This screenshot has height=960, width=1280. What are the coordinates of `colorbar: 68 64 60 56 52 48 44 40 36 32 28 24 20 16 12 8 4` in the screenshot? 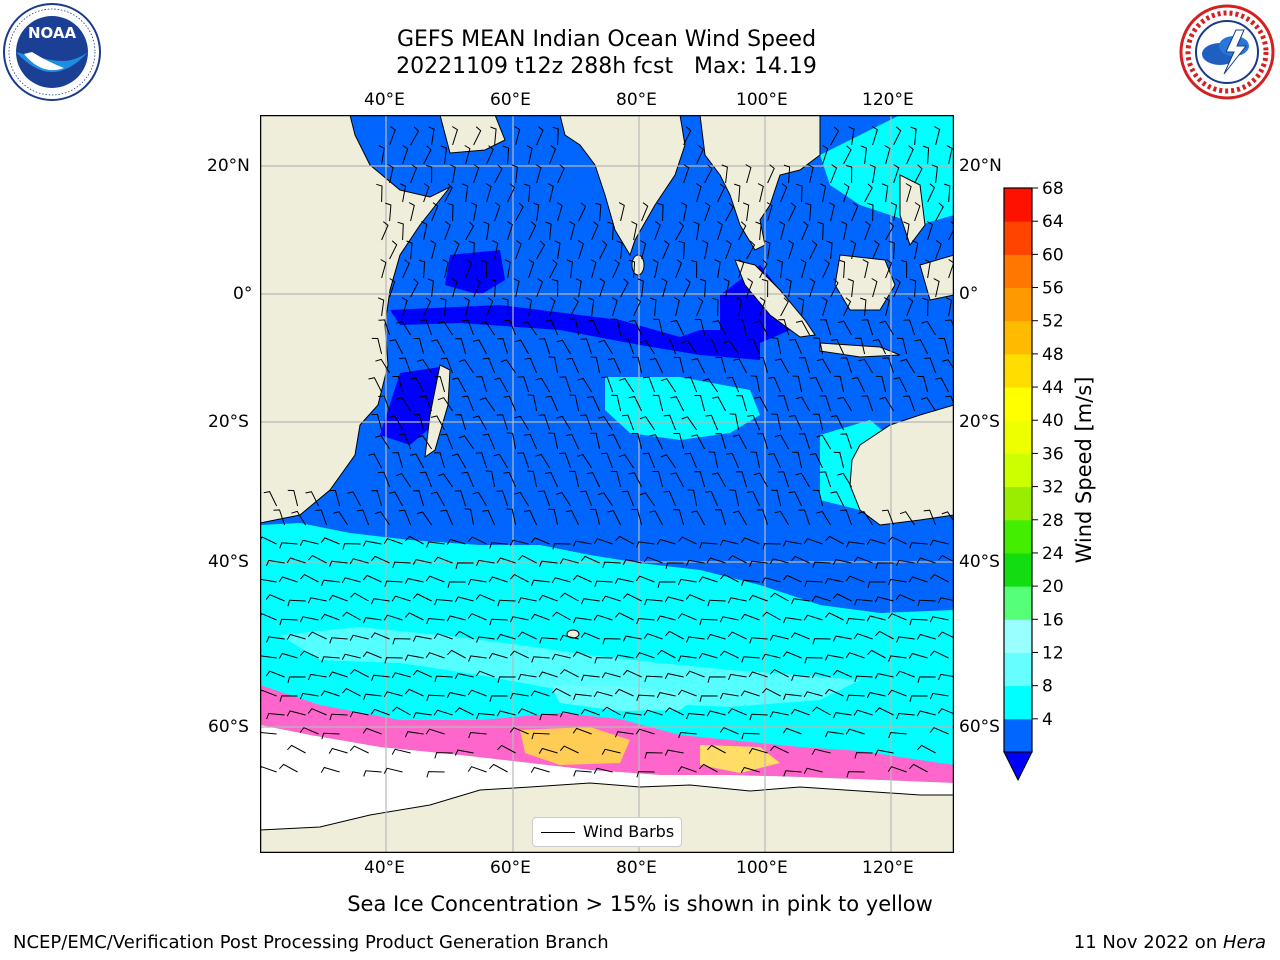 It's located at (1055, 484).